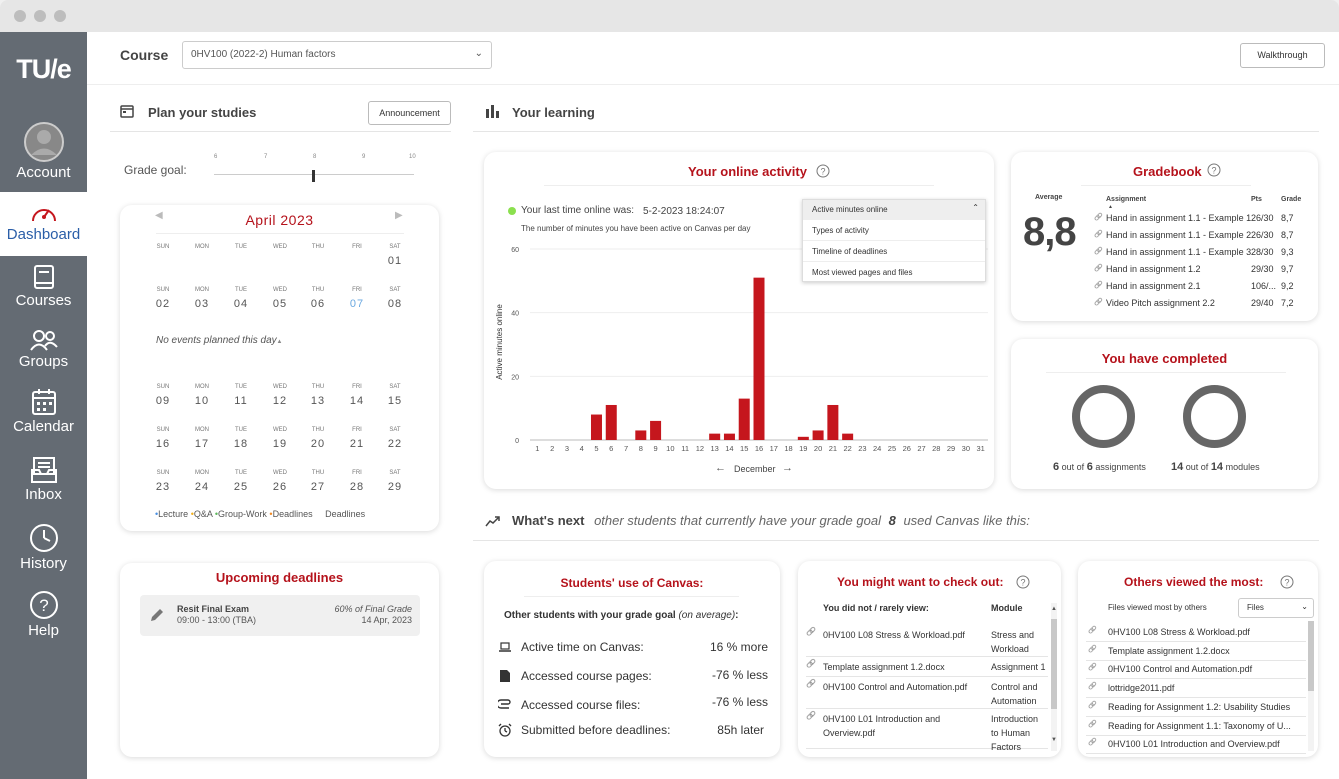 The image size is (1339, 779). Describe the element at coordinates (280, 487) in the screenshot. I see `calendar-day: 26` at that location.